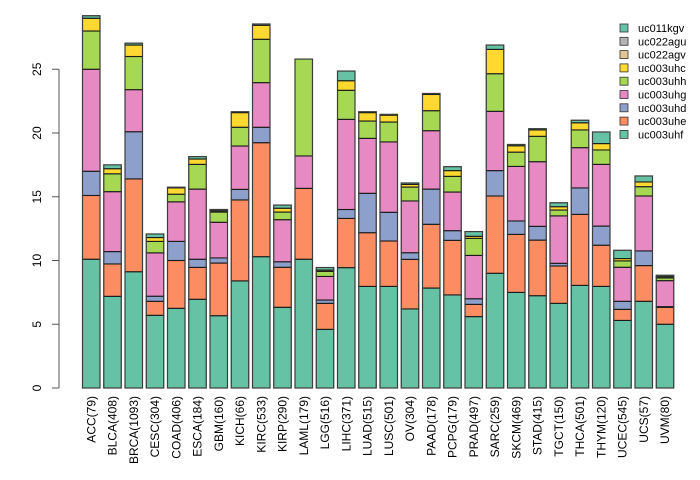 This screenshot has height=480, width=700. Describe the element at coordinates (431, 256) in the screenshot. I see `bar-segment-uc003uhe-paad` at that location.